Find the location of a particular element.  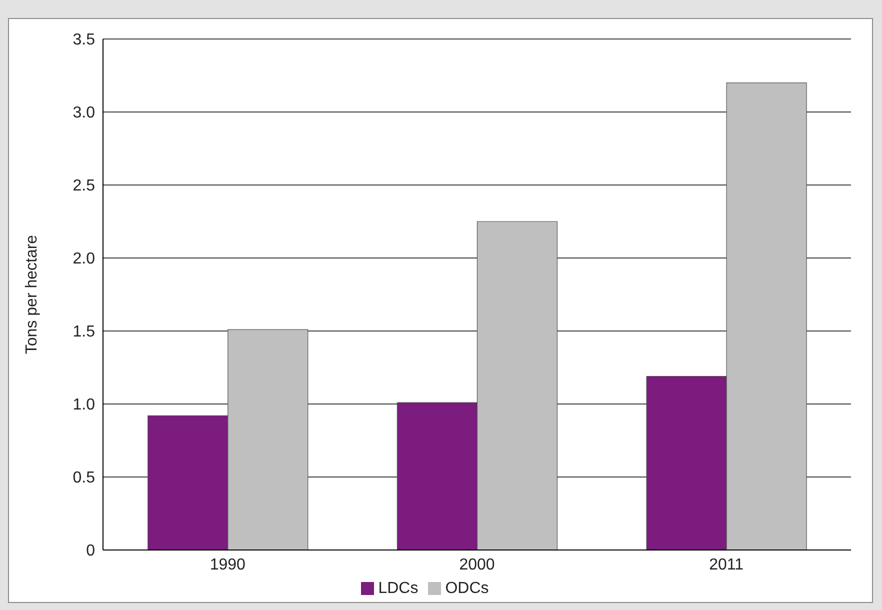

x-tick-label: 1990 is located at coordinates (228, 565).